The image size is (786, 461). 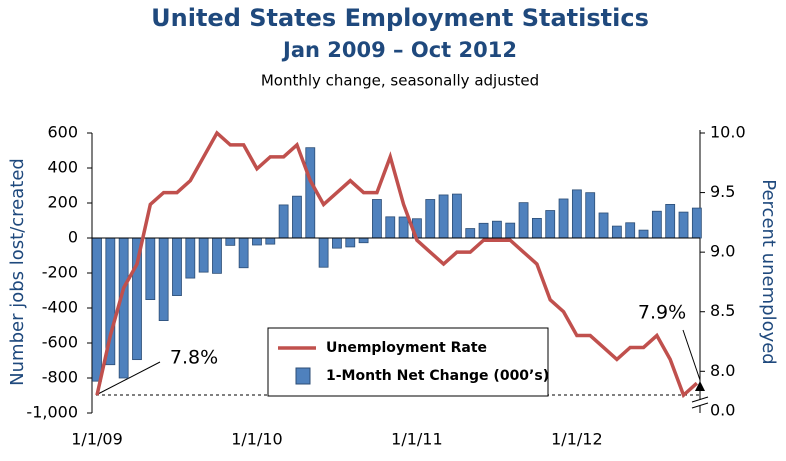 What do you see at coordinates (722, 410) in the screenshot?
I see `y2-tick-label: 0.0` at bounding box center [722, 410].